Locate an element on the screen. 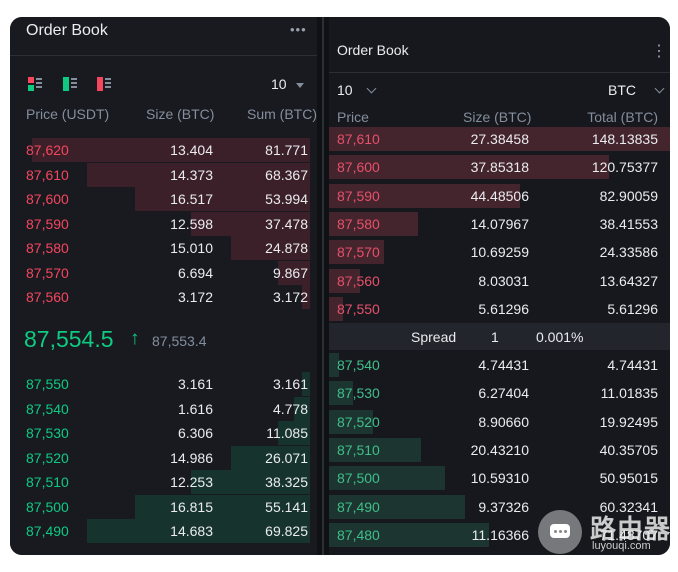 The image size is (678, 572). ask-row: 87,620 13.404 81.771 is located at coordinates (160, 150).